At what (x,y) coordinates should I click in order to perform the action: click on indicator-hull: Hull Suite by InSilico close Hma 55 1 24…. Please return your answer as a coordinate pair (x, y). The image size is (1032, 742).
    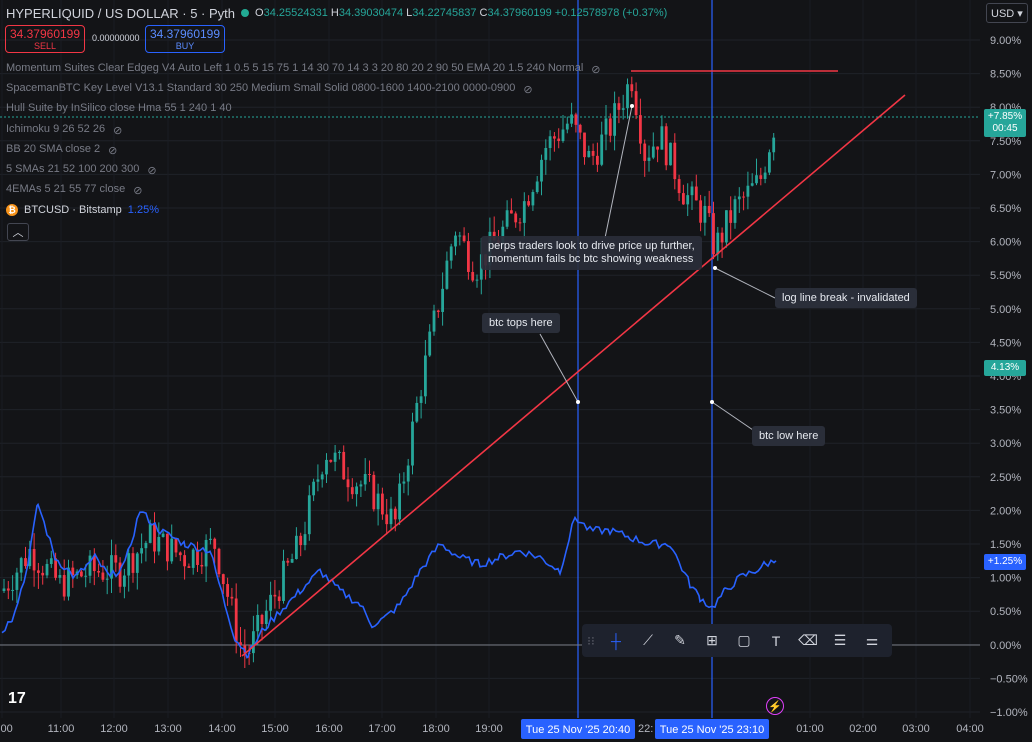
    Looking at the image, I should click on (119, 108).